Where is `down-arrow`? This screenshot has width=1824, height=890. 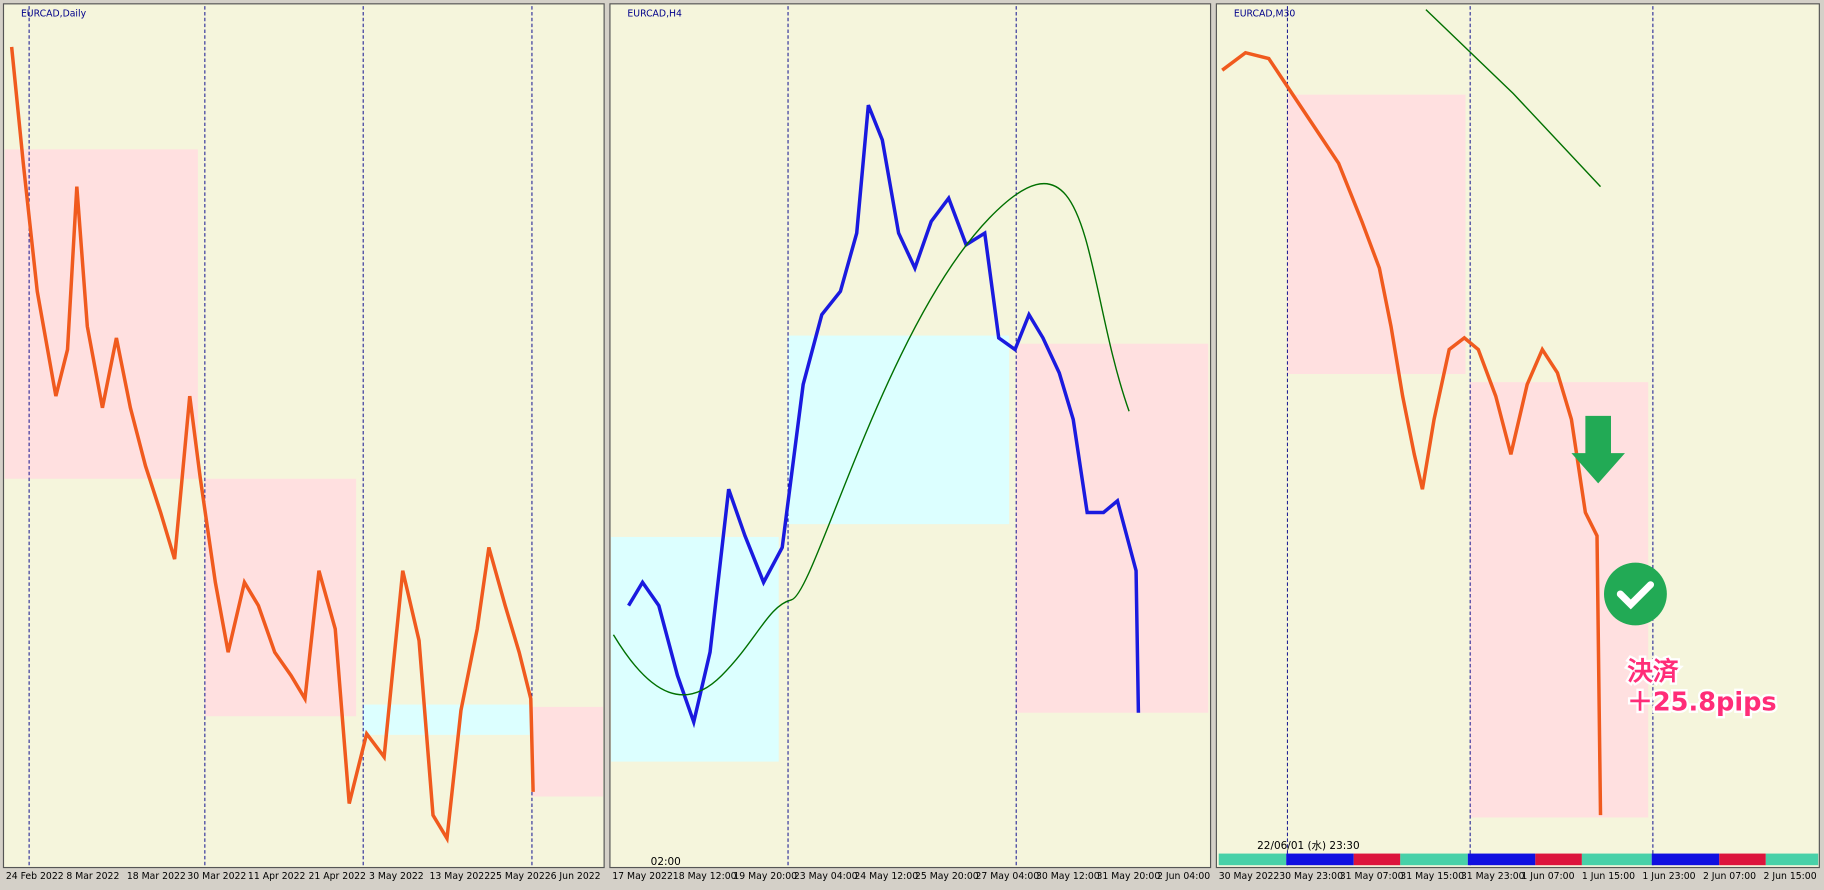
down-arrow is located at coordinates (1598, 449).